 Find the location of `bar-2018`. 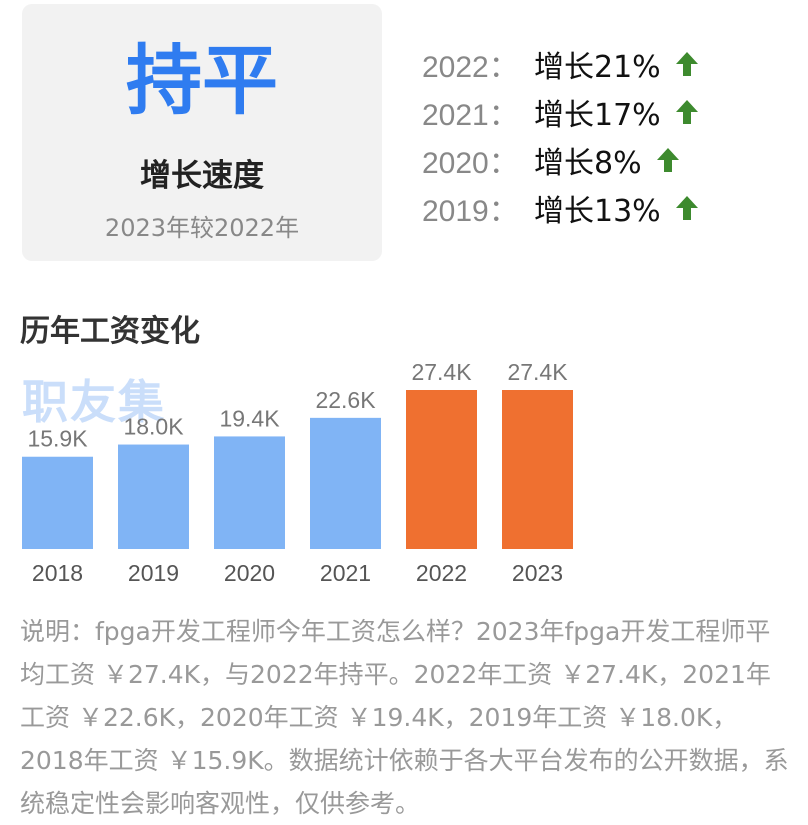

bar-2018 is located at coordinates (57, 502).